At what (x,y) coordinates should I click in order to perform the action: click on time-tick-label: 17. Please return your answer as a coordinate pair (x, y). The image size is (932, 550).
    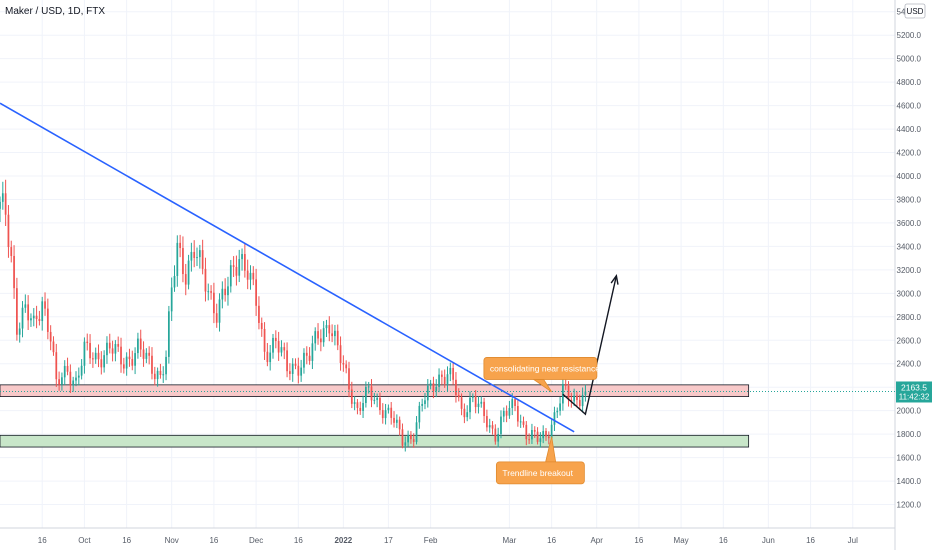
    Looking at the image, I should click on (388, 540).